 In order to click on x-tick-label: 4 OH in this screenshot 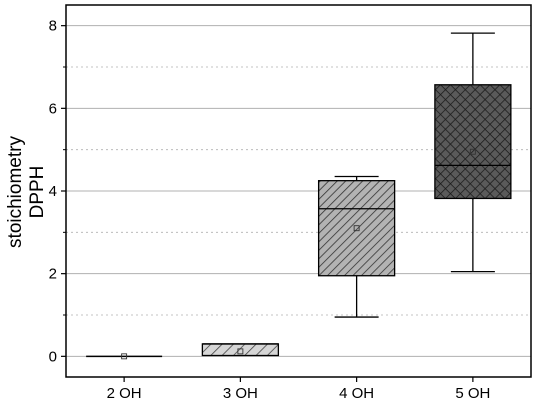, I will do `click(356, 393)`.